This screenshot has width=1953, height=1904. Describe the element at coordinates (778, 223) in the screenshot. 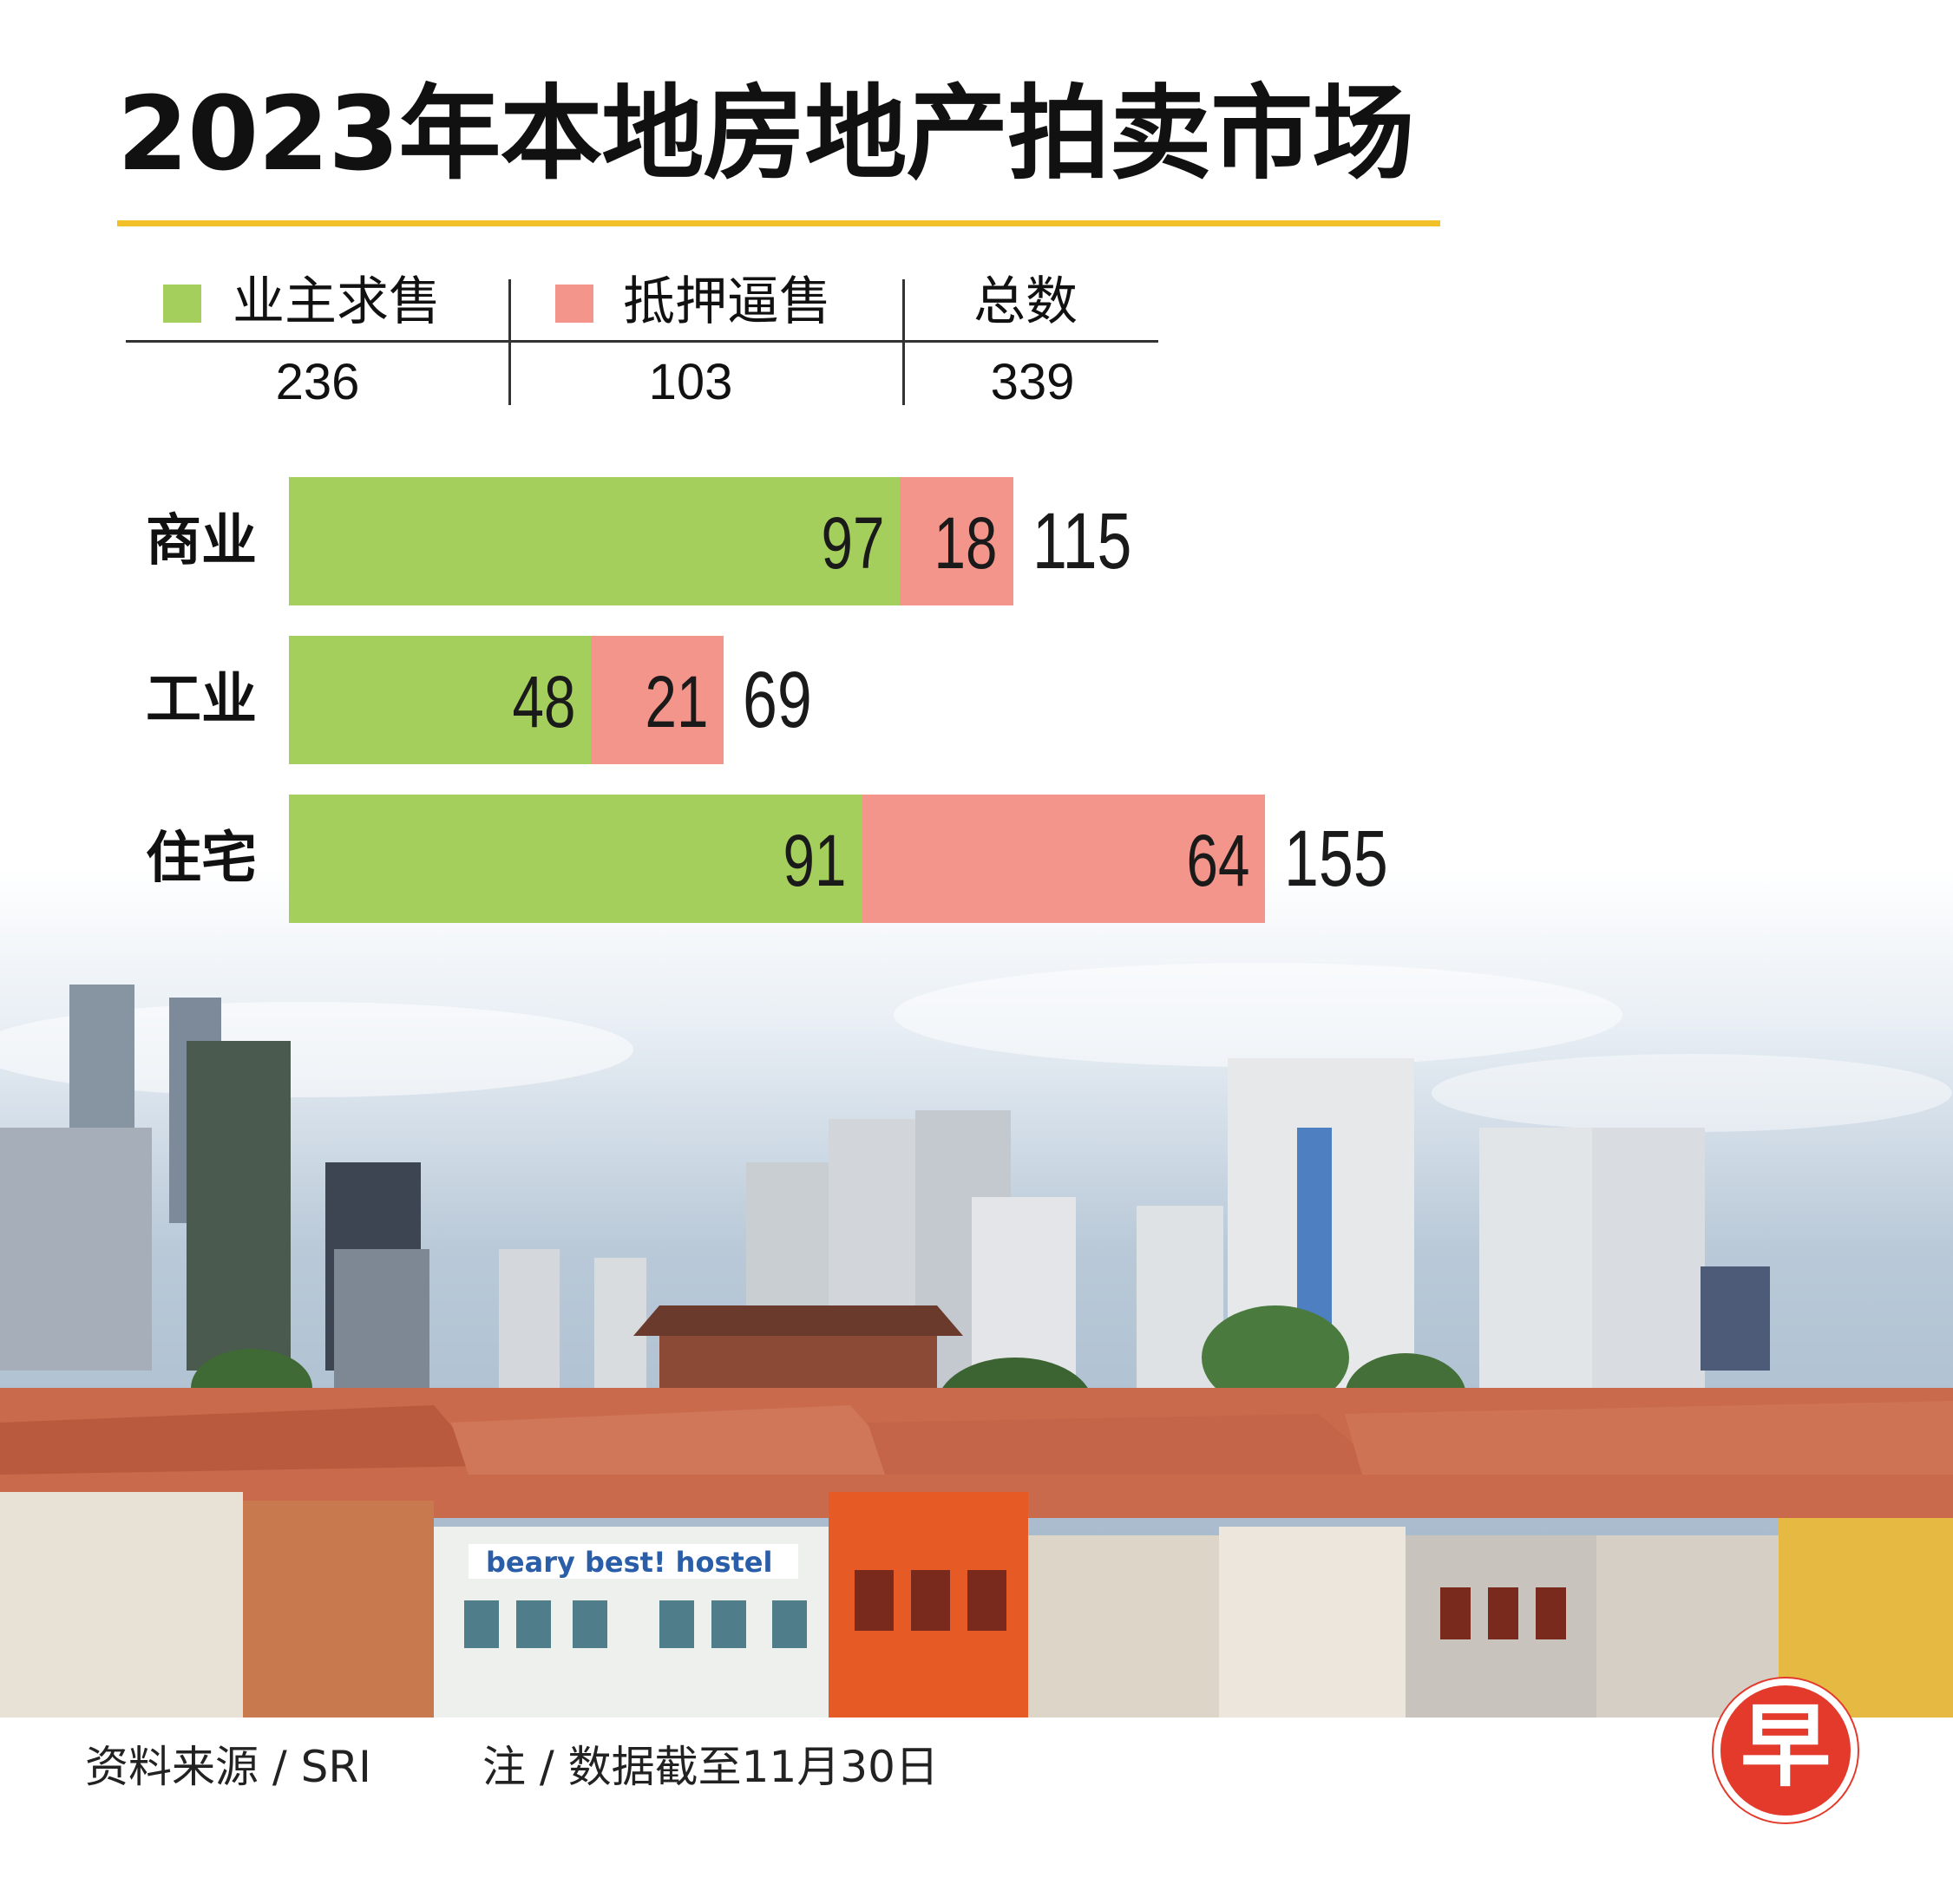

I see `title-underline` at that location.